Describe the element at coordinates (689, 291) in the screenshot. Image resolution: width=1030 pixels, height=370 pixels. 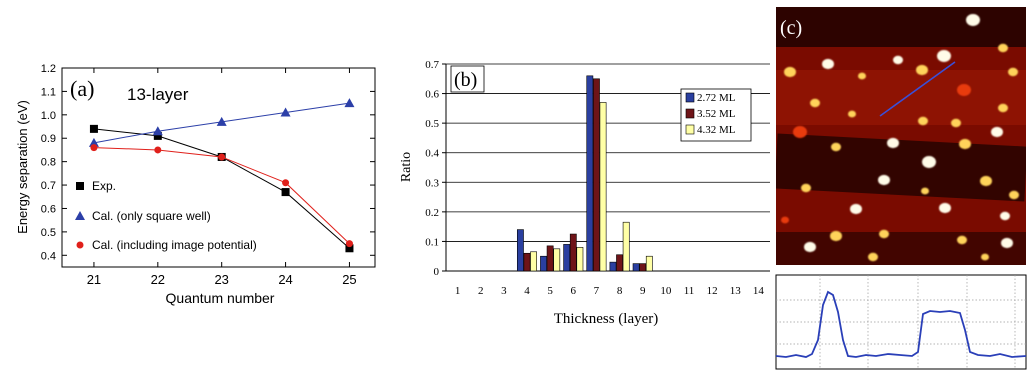
I see `chart-b-x-tick-label: 11` at that location.